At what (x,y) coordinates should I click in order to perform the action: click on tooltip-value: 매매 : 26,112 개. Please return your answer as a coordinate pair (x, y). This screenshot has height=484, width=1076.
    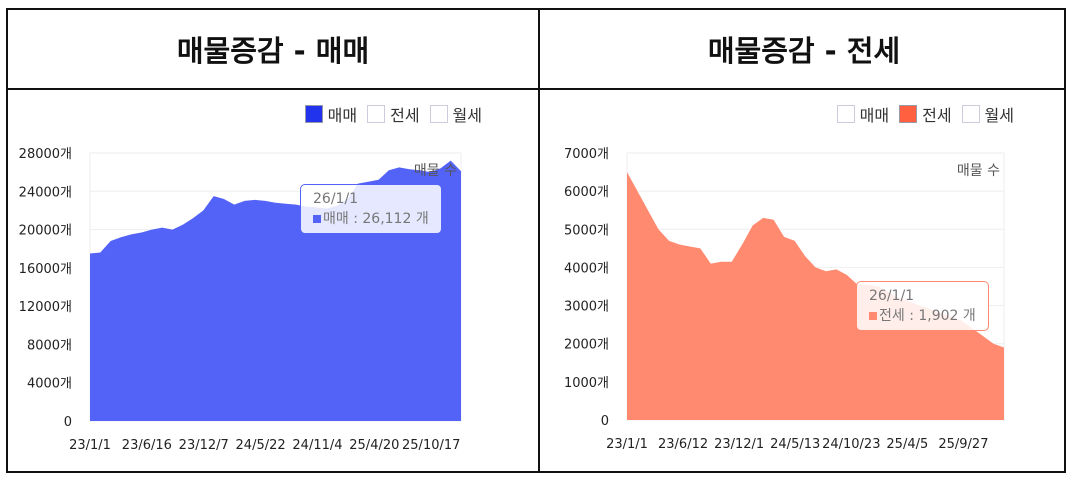
    Looking at the image, I should click on (371, 219).